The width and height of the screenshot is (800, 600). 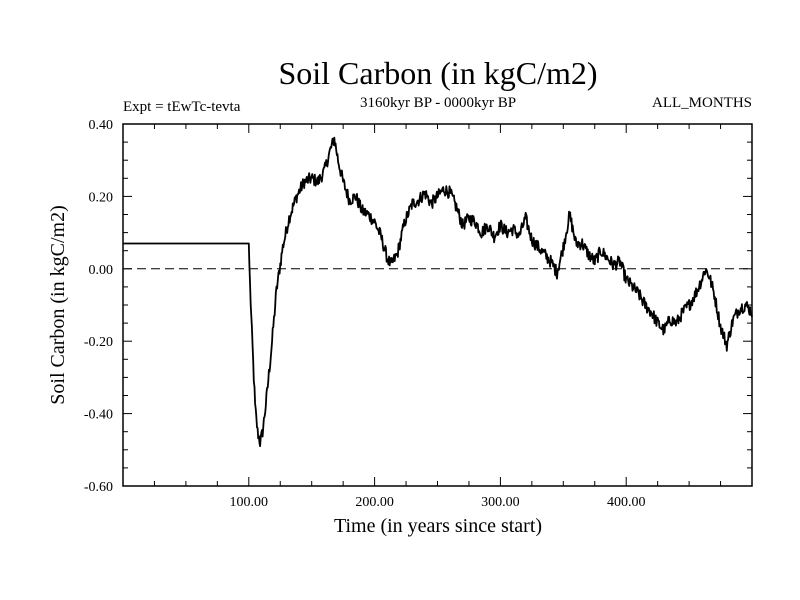 I want to click on x-axis-label: Time (in years since start), so click(x=438, y=526).